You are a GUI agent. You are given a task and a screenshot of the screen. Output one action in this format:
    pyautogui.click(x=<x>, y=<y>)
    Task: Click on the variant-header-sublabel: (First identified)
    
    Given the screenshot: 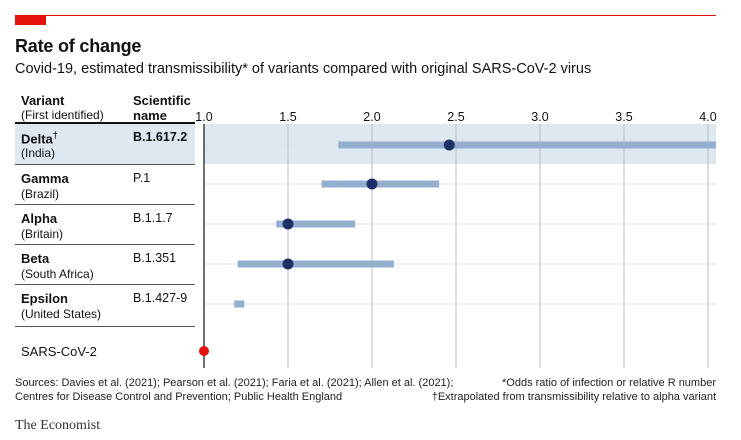 What is the action you would take?
    pyautogui.click(x=62, y=115)
    